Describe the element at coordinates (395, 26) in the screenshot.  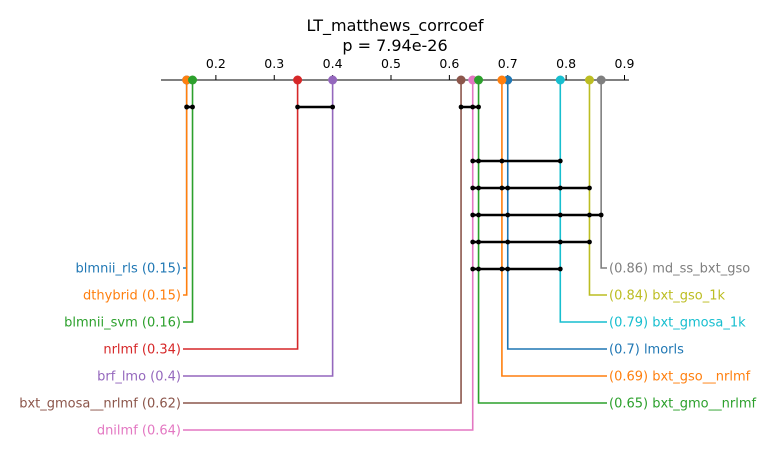
I see `chart-title: LT_matthews_corrcoef` at that location.